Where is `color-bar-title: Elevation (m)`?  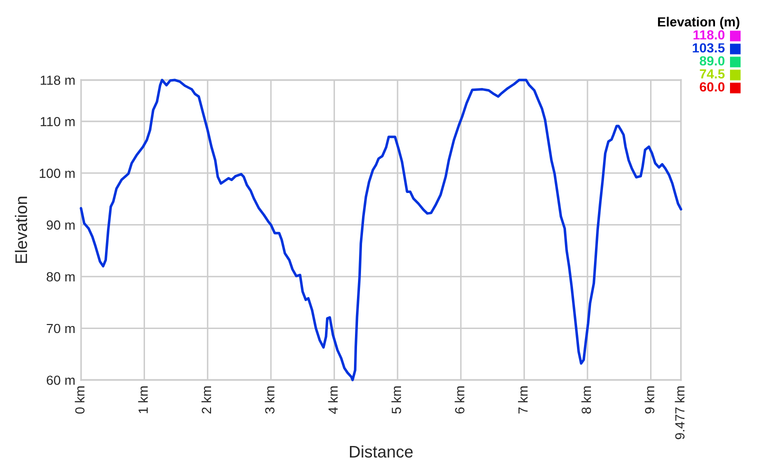
color-bar-title: Elevation (m) is located at coordinates (699, 23).